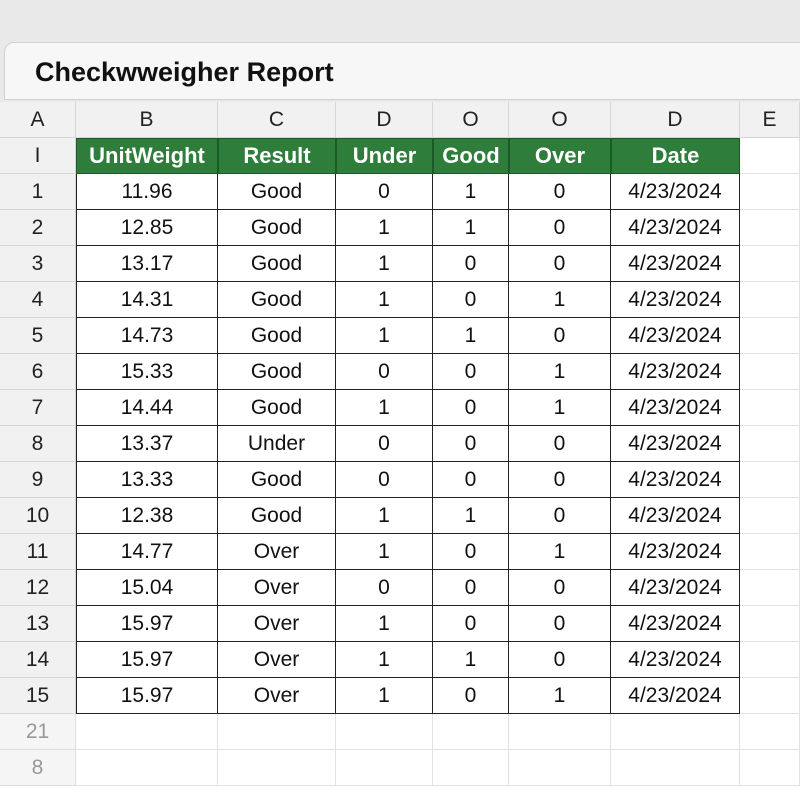  What do you see at coordinates (38, 228) in the screenshot?
I see `row-number: 2` at bounding box center [38, 228].